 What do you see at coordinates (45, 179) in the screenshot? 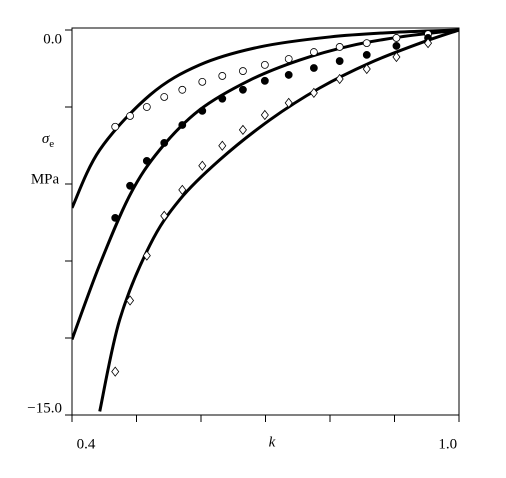
I see `y-unit: MPa` at bounding box center [45, 179].